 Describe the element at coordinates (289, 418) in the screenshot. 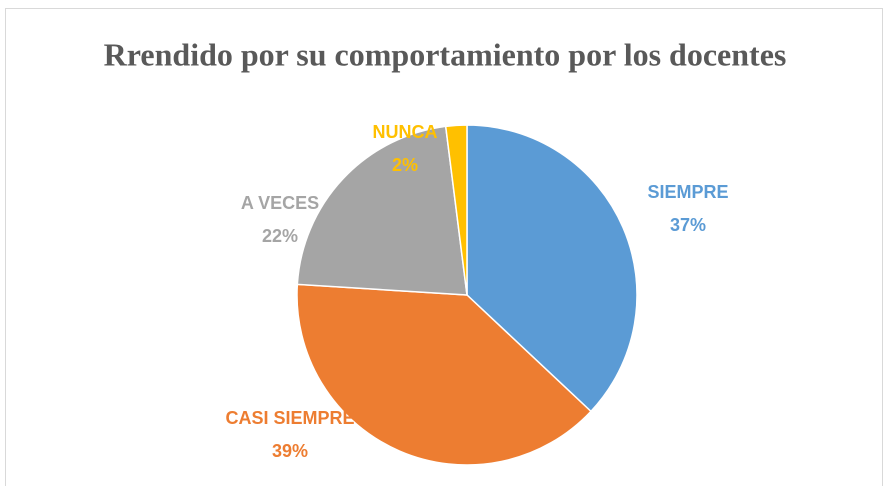

I see `slice-category-label: CASI SIEMPRE` at that location.